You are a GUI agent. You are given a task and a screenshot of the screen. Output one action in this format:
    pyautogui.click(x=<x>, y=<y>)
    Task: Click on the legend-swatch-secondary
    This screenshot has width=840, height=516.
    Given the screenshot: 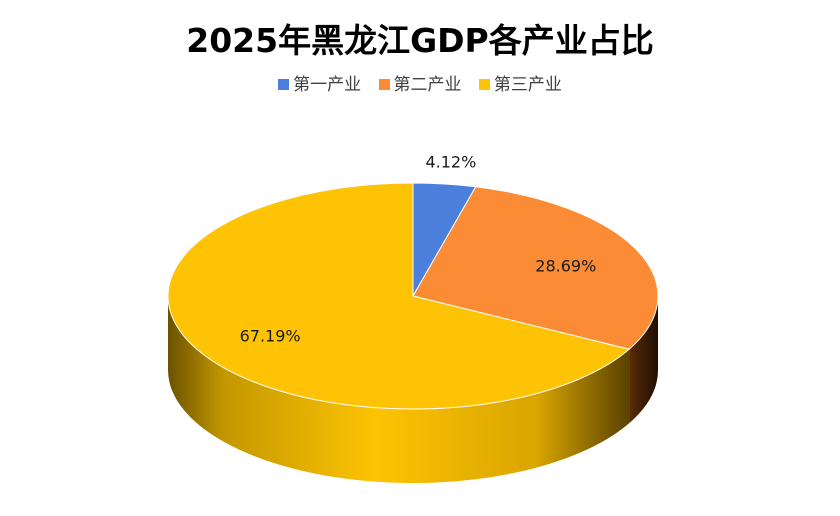 What is the action you would take?
    pyautogui.click(x=384, y=84)
    